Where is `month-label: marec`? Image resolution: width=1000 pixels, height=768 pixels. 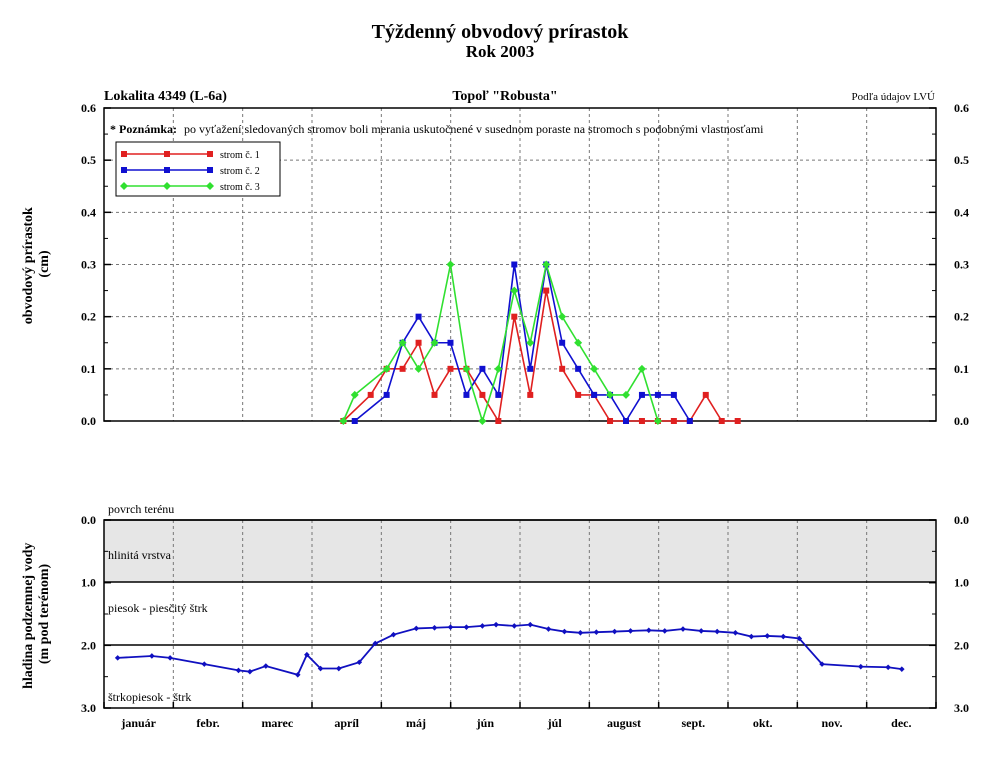
month-label: marec is located at coordinates (277, 723).